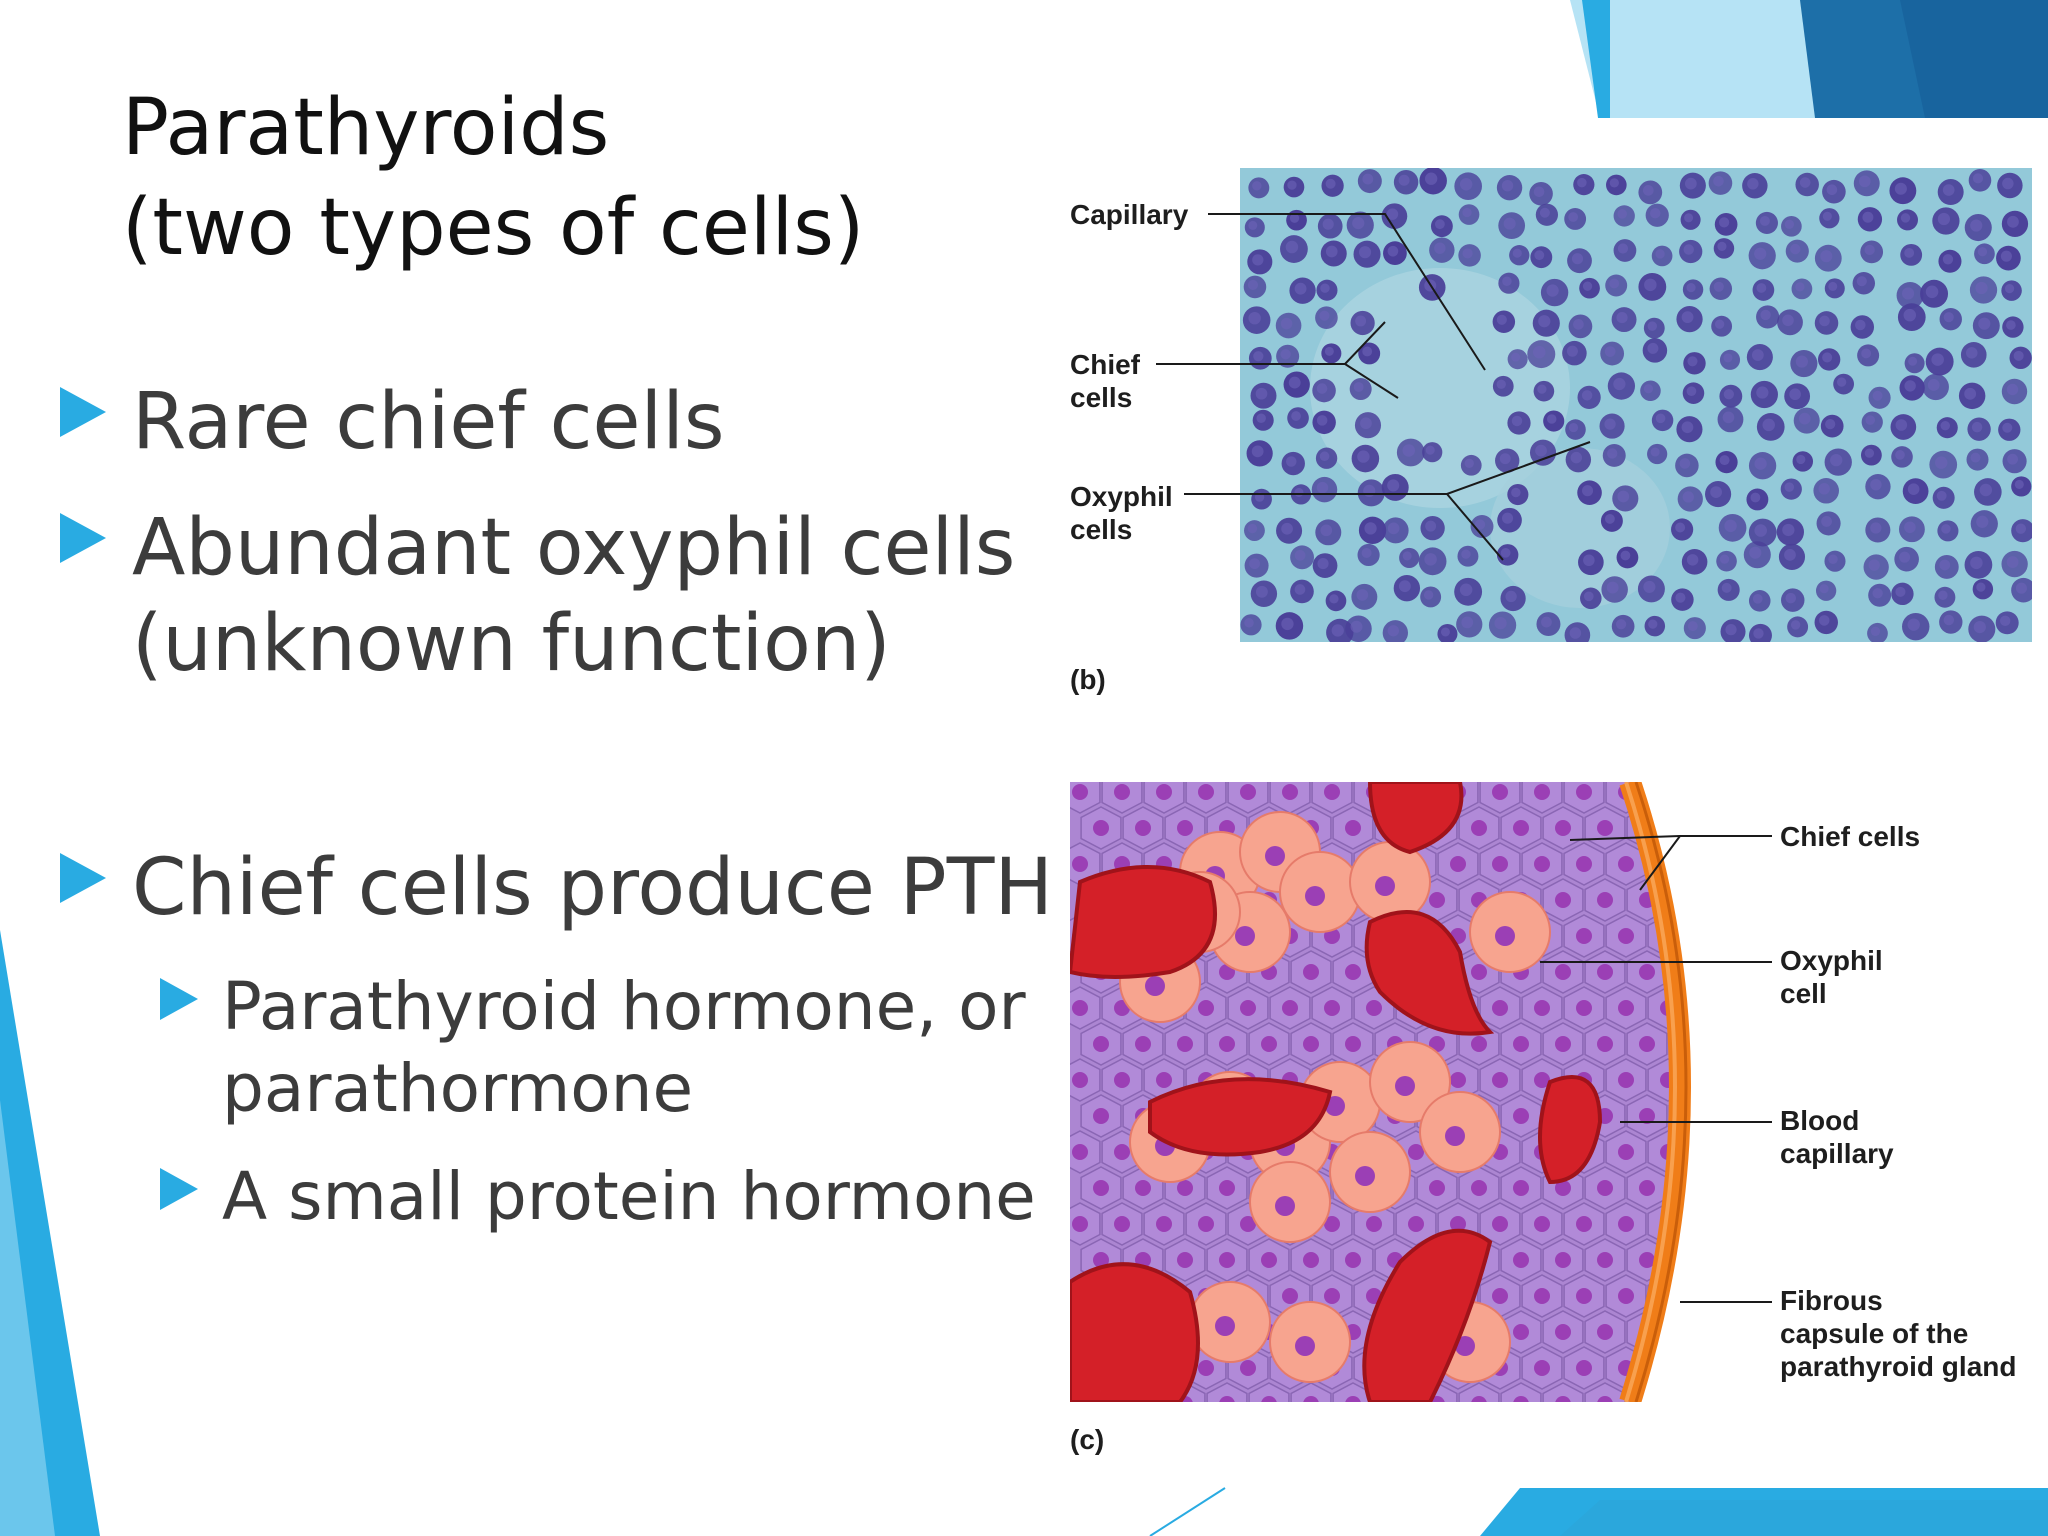 This screenshot has height=1536, width=2048. I want to click on label-oxyphil-cells: Oxyphil cells, so click(1121, 513).